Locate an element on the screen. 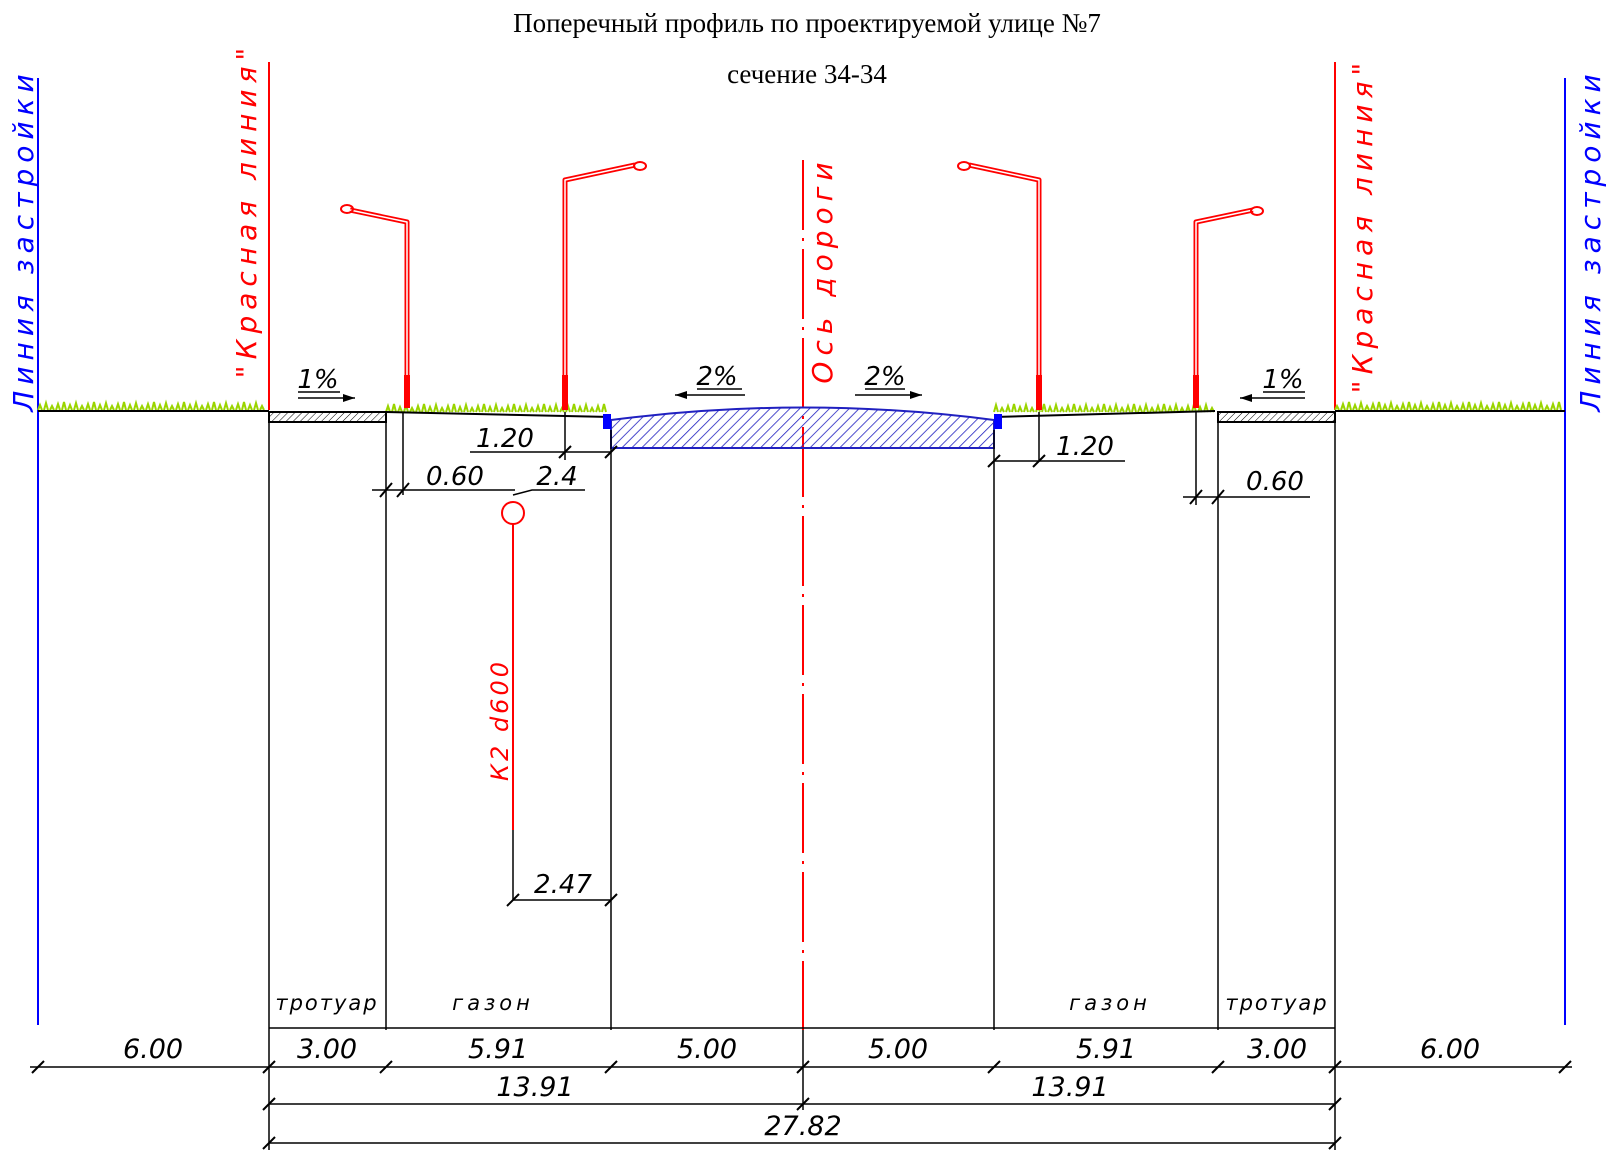 The width and height of the screenshot is (1614, 1157). svg-text: 2.4 is located at coordinates (556, 477).